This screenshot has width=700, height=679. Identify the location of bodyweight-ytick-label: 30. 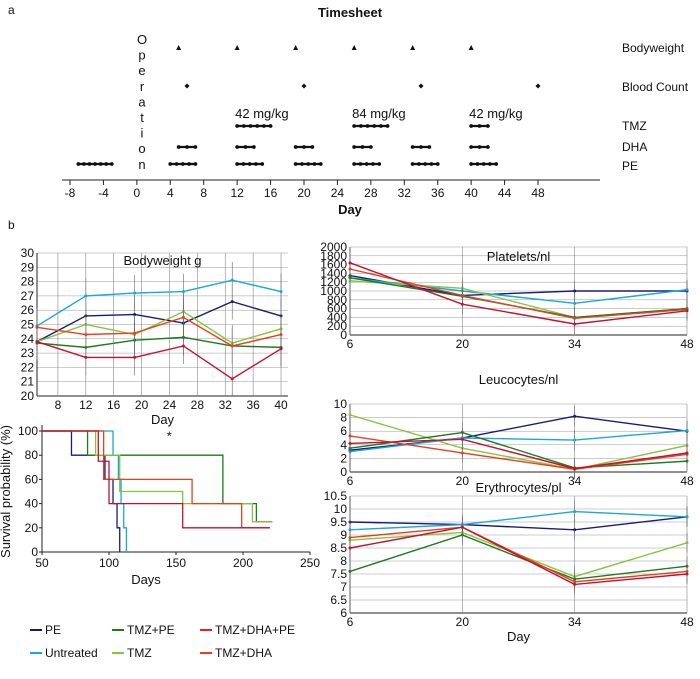
(28, 253).